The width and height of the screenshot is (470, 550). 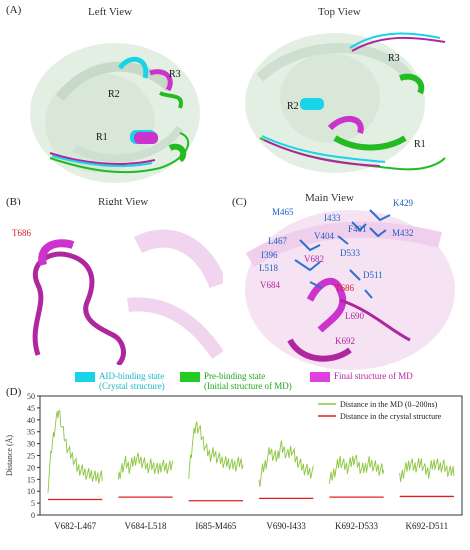 What do you see at coordinates (31, 396) in the screenshot?
I see `y-tick-label: 50` at bounding box center [31, 396].